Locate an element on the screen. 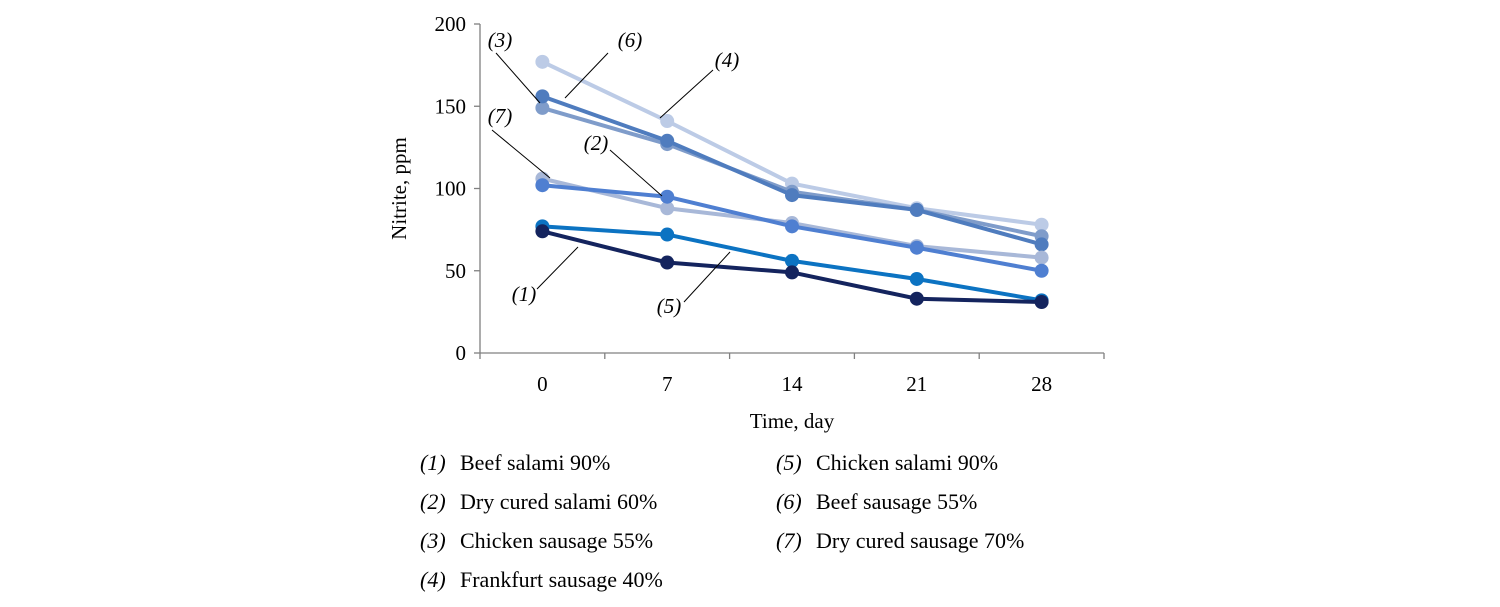 The width and height of the screenshot is (1500, 607). legend-item: (5) Chicken salami 90% is located at coordinates (887, 465).